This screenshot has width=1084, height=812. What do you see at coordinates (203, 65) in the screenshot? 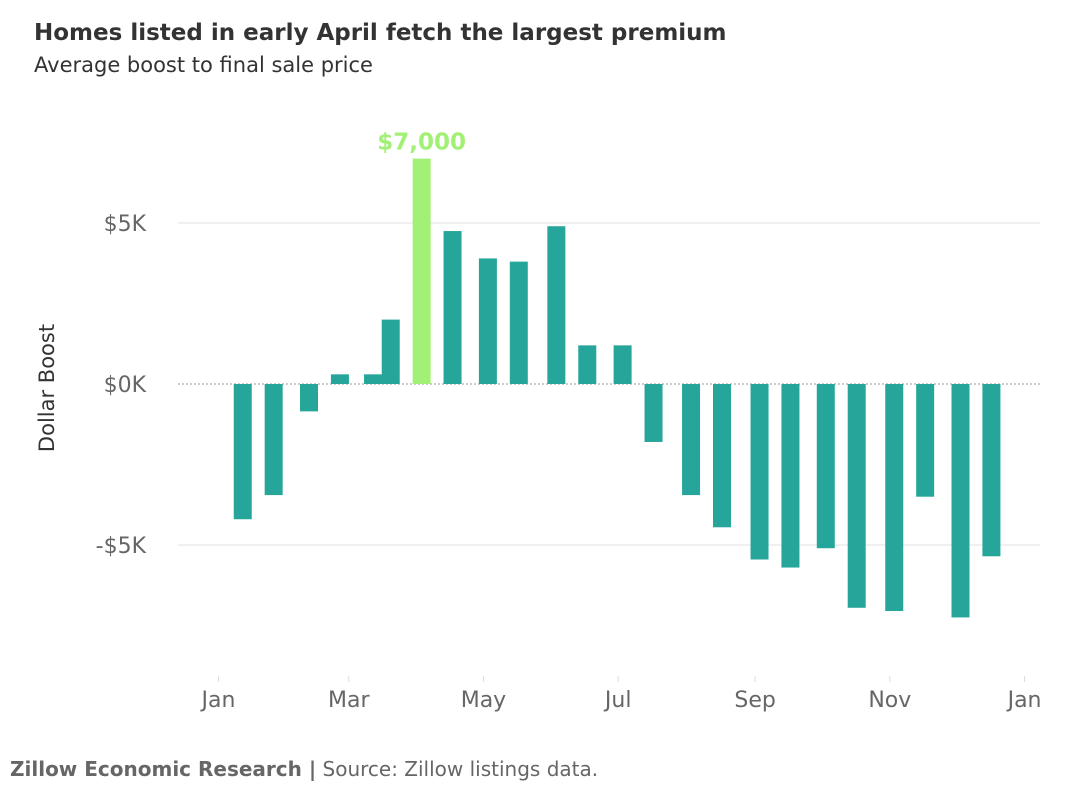
I see `chart-subtitle: Average boost to final sale price` at bounding box center [203, 65].